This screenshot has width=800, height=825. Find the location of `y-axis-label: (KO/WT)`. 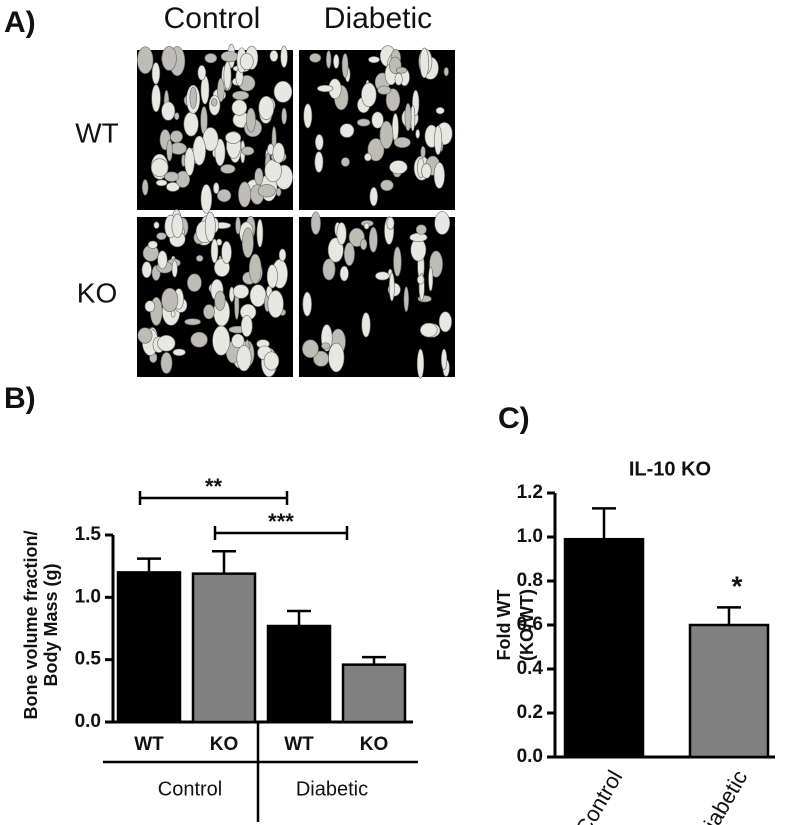

y-axis-label: (KO/WT) is located at coordinates (527, 625).